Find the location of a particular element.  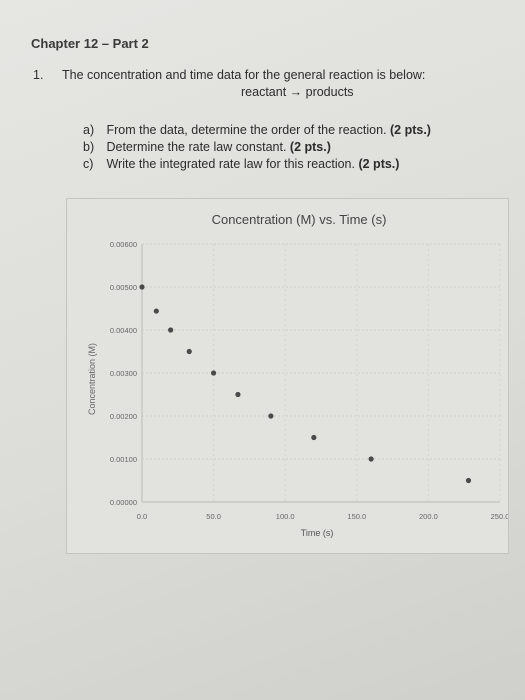

y-axis-label: Concentration (M) is located at coordinates (92, 379).